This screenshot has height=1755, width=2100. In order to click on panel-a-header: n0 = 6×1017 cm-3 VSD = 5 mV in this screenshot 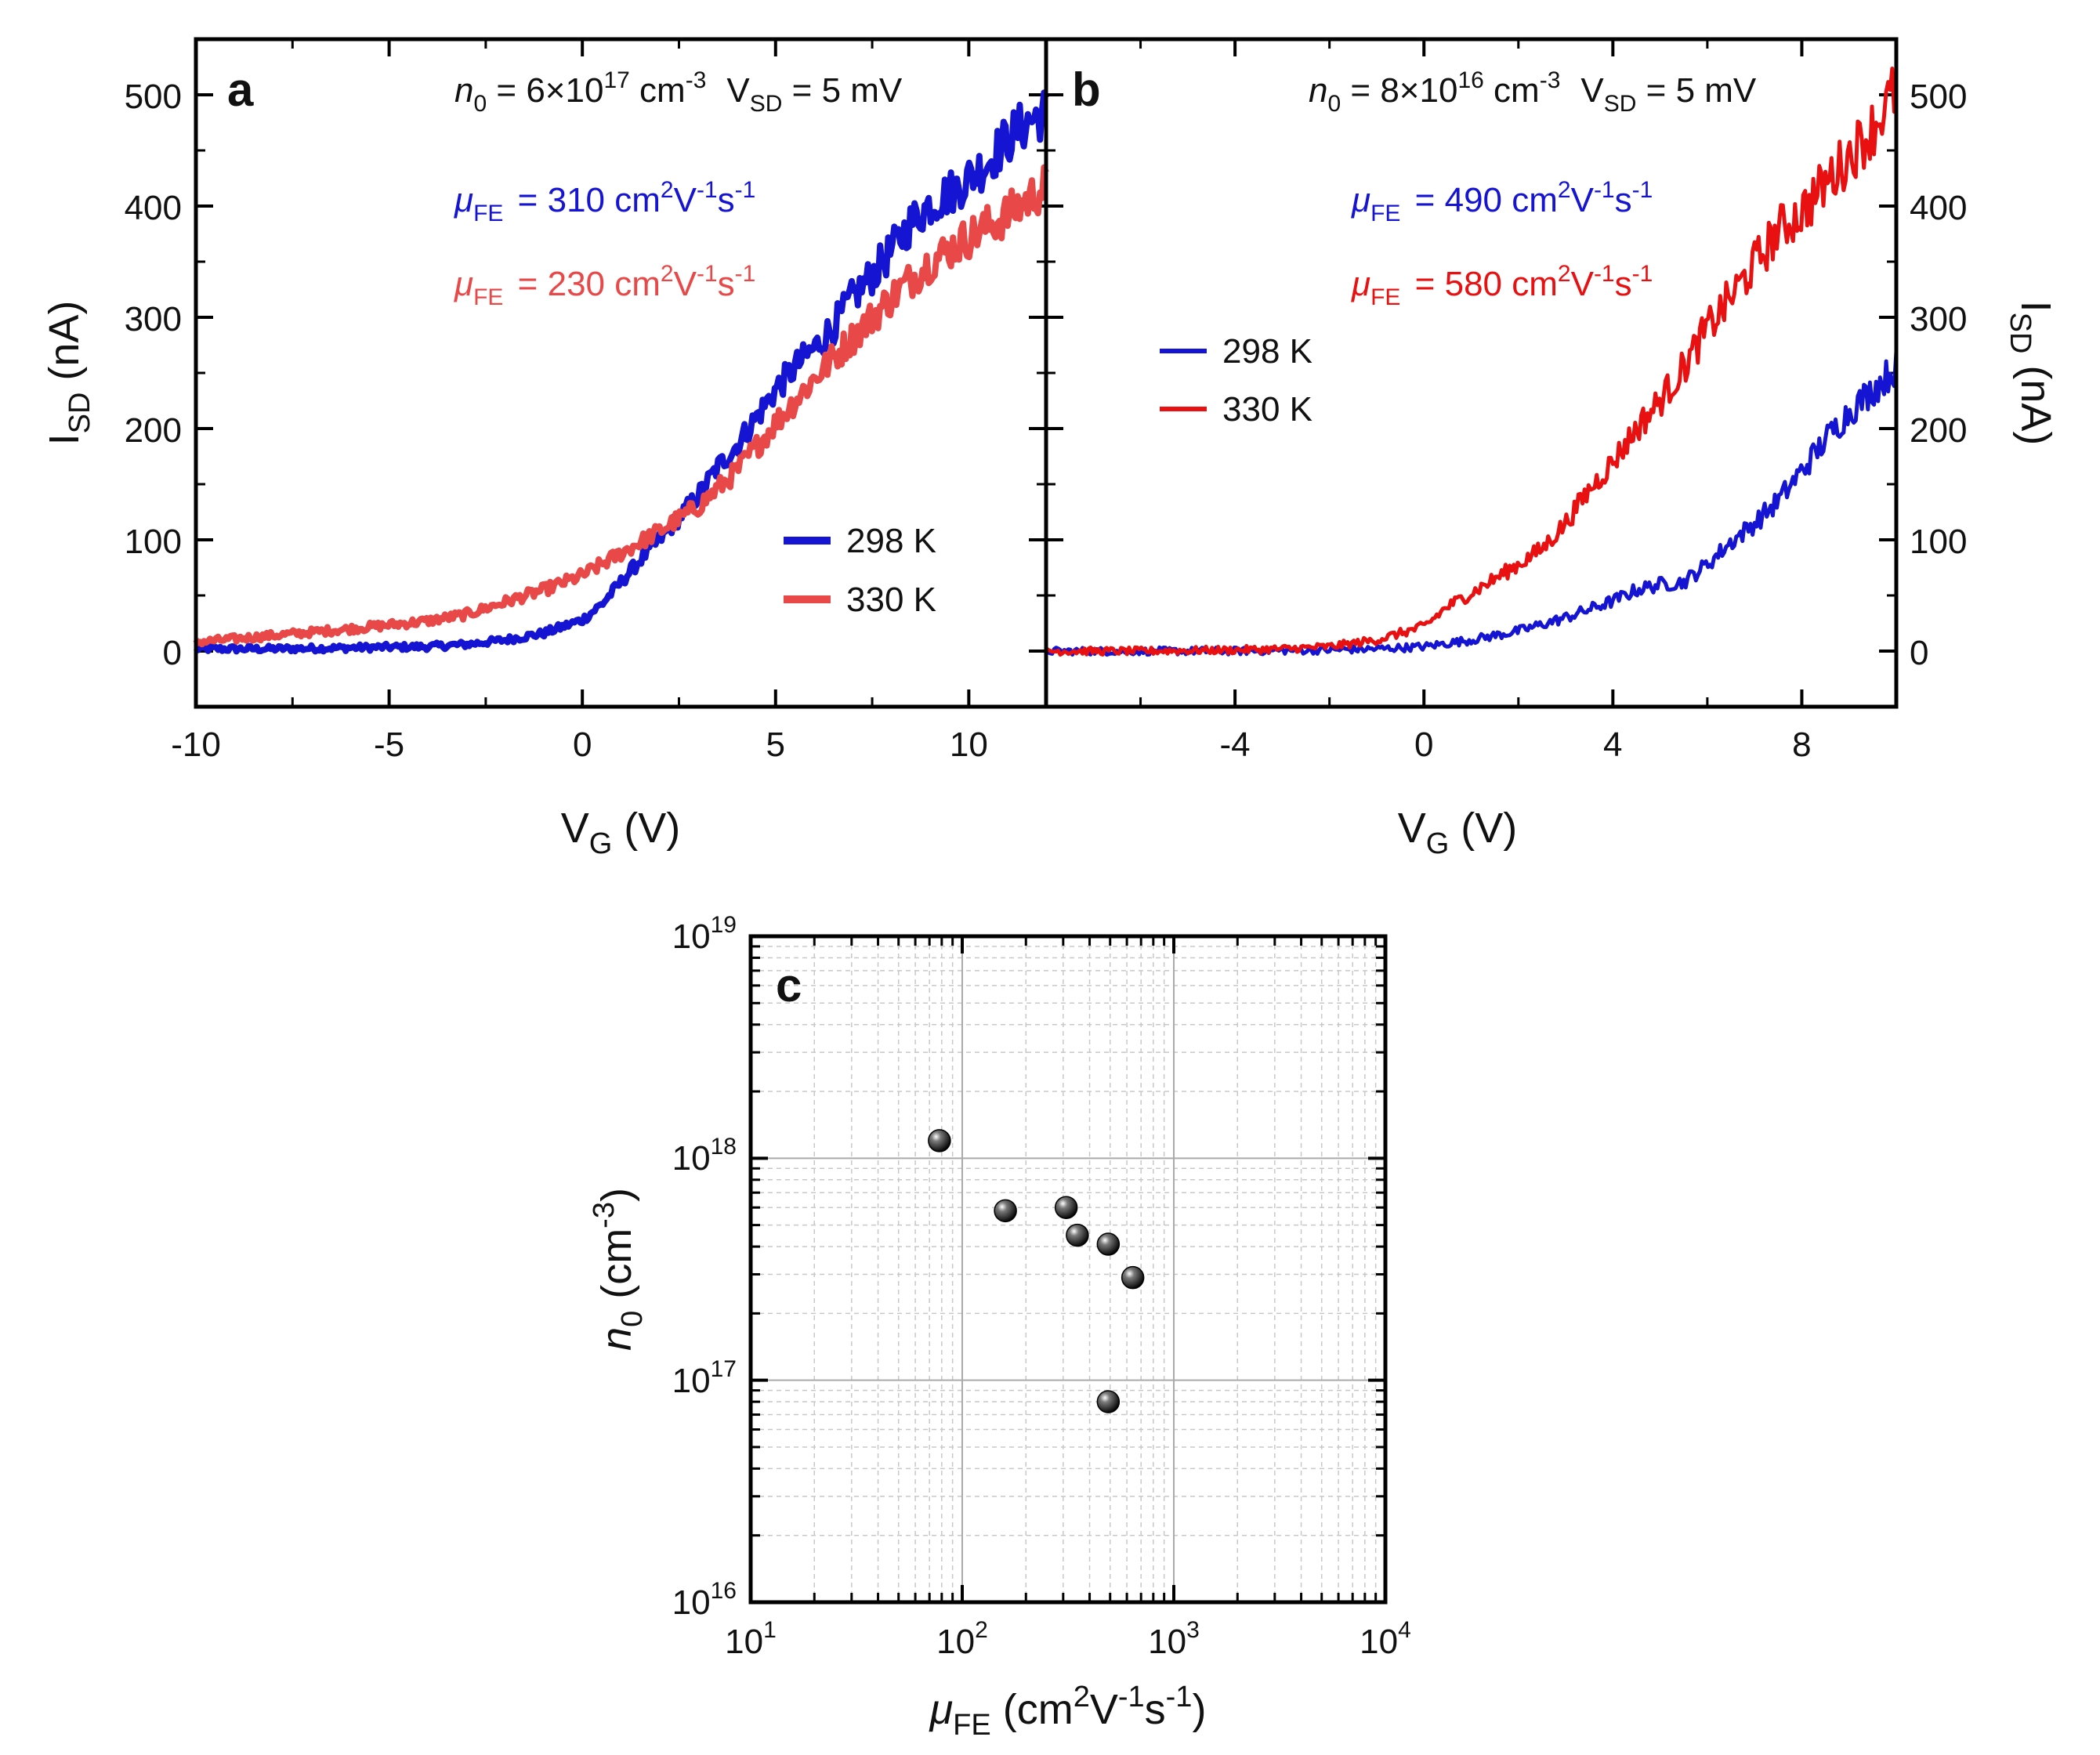, I will do `click(678, 92)`.